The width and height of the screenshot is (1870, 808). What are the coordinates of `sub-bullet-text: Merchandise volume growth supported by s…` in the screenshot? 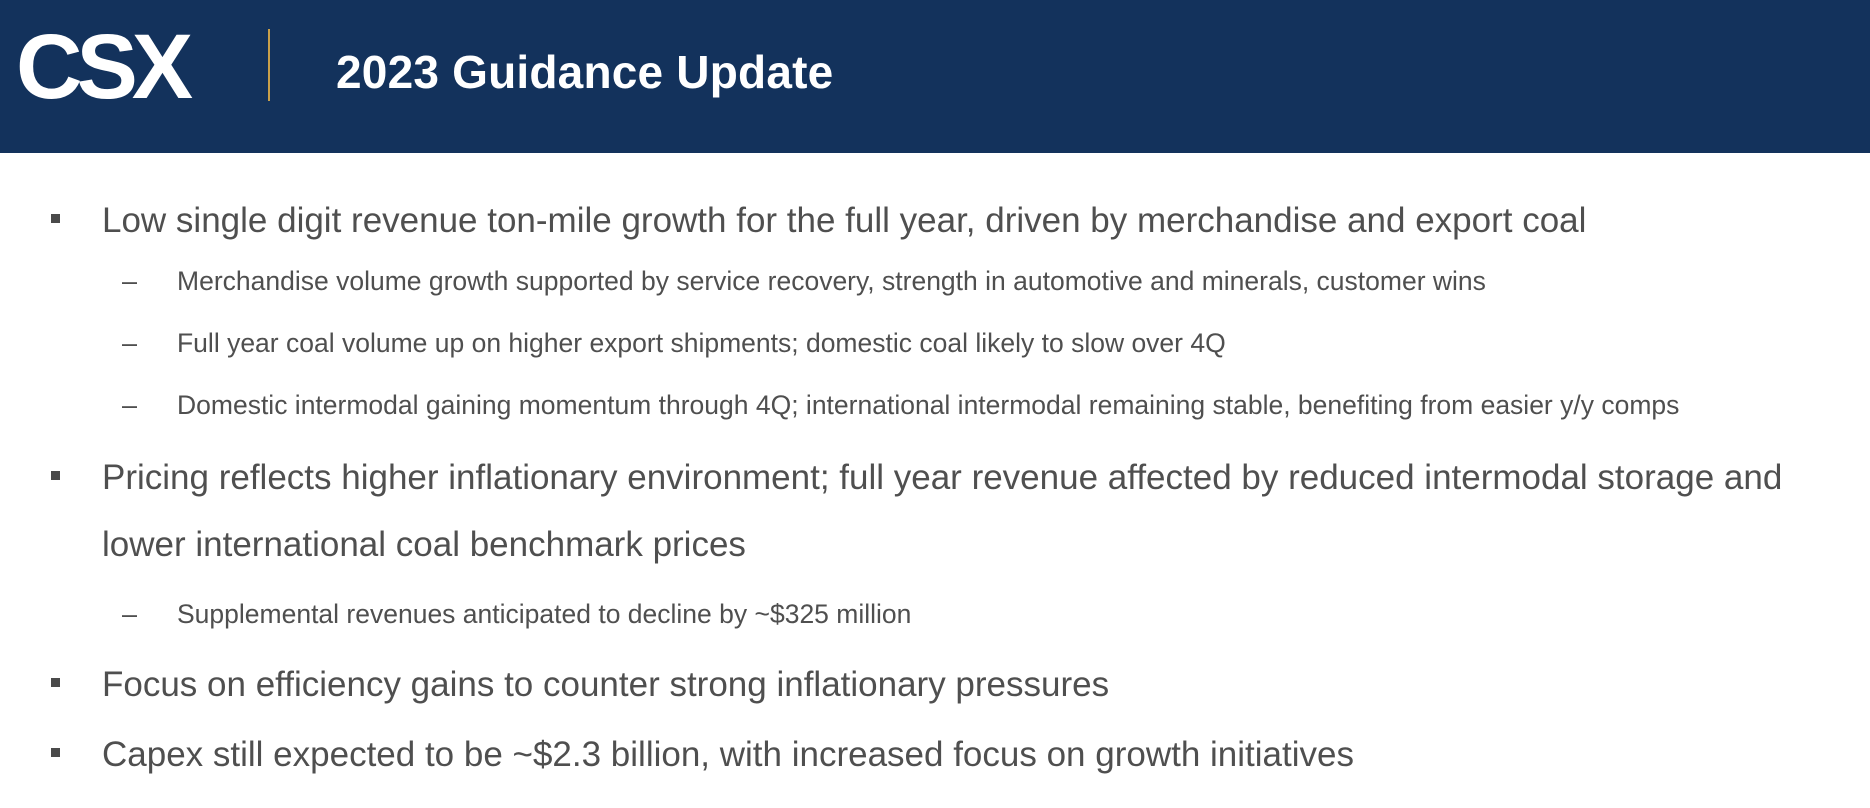 It's located at (831, 281).